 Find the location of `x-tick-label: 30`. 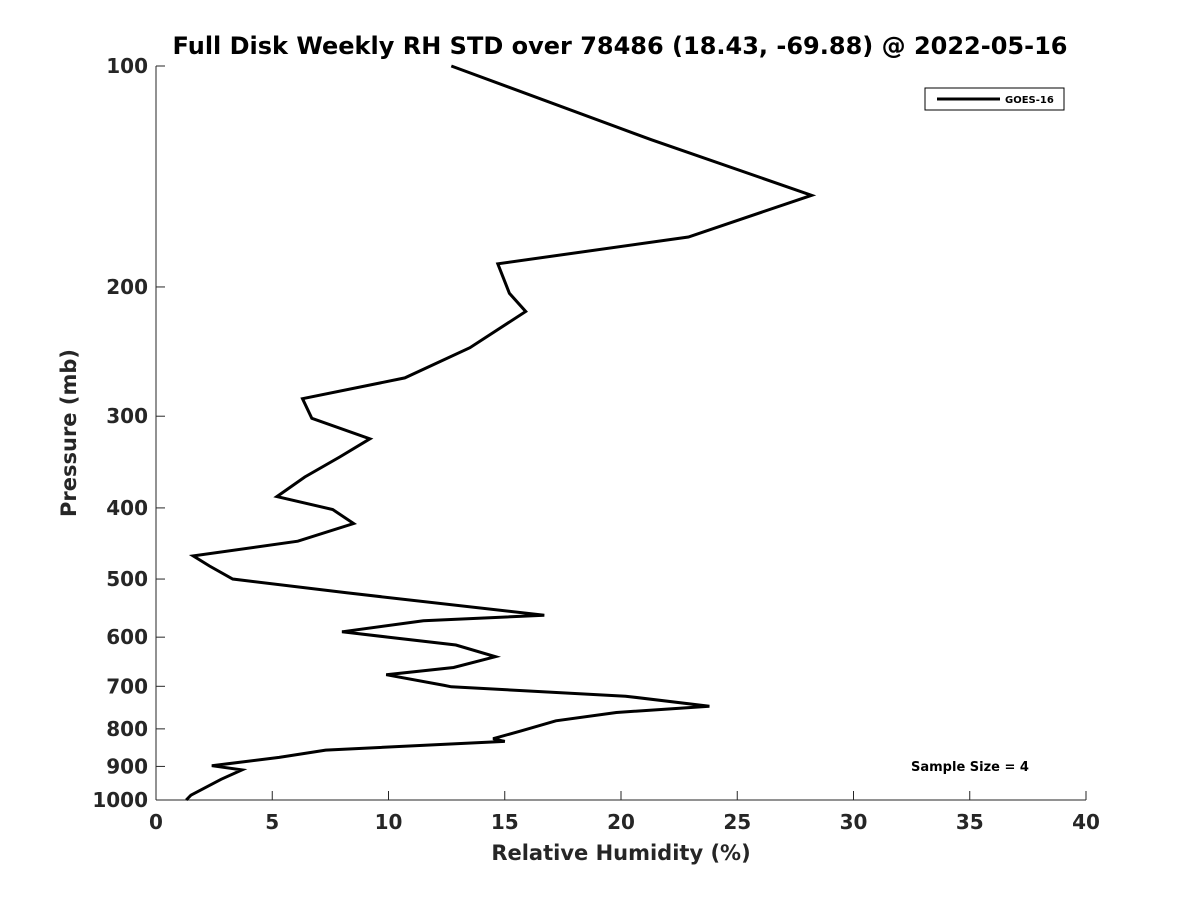

x-tick-label: 30 is located at coordinates (854, 822).